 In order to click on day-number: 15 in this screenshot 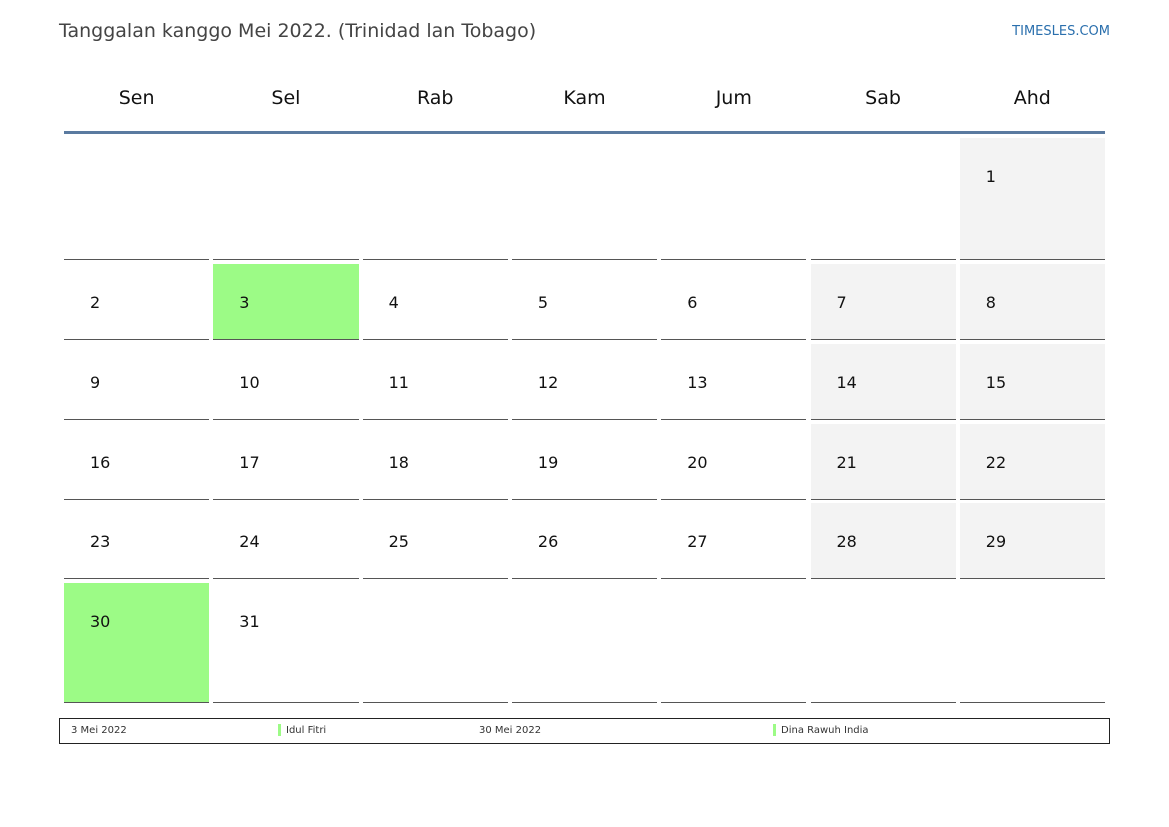, I will do `click(996, 382)`.